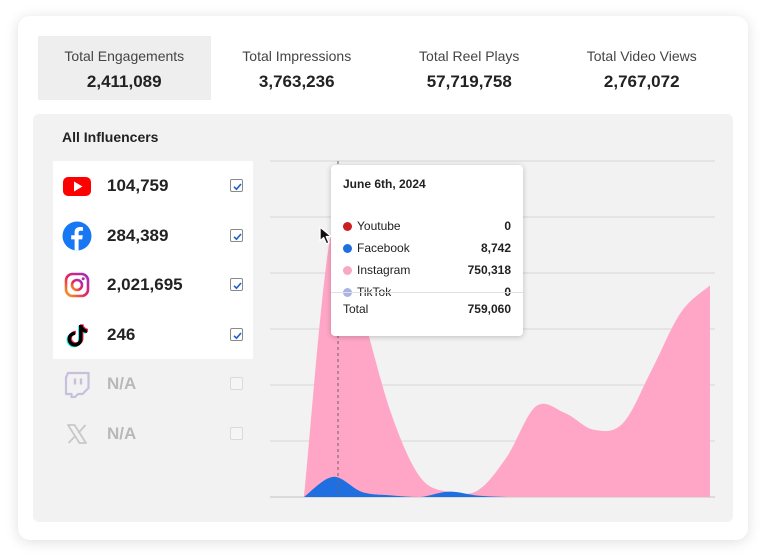 This screenshot has width=768, height=557. What do you see at coordinates (641, 68) in the screenshot?
I see `stat-tab-video-views: Total Video Views 2,767,072` at bounding box center [641, 68].